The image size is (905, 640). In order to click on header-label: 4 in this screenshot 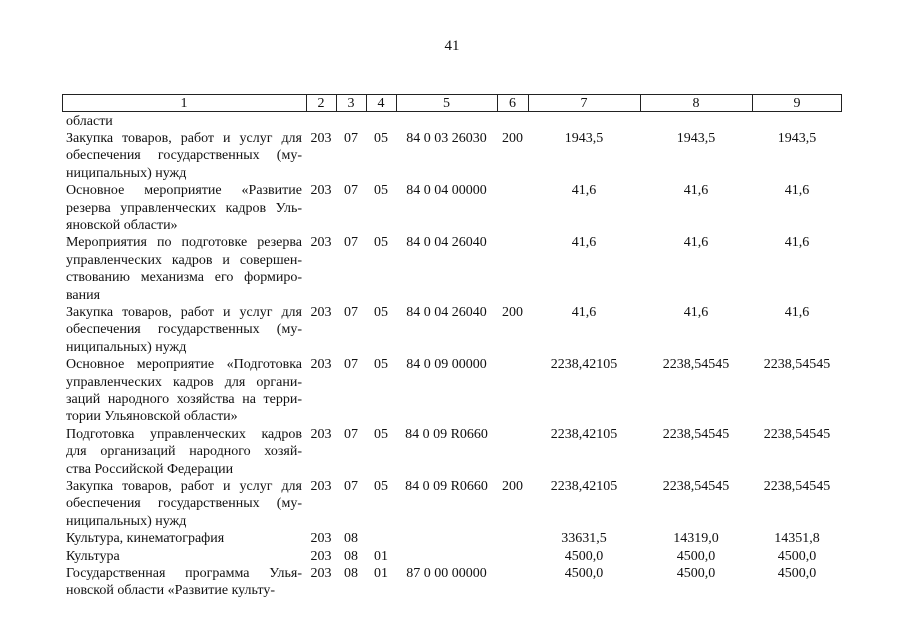, I will do `click(381, 103)`.